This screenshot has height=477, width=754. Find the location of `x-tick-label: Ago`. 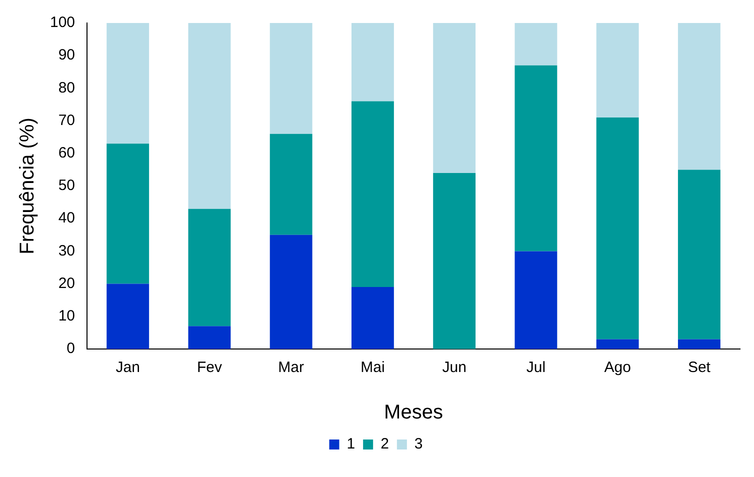

x-tick-label: Ago is located at coordinates (617, 367).